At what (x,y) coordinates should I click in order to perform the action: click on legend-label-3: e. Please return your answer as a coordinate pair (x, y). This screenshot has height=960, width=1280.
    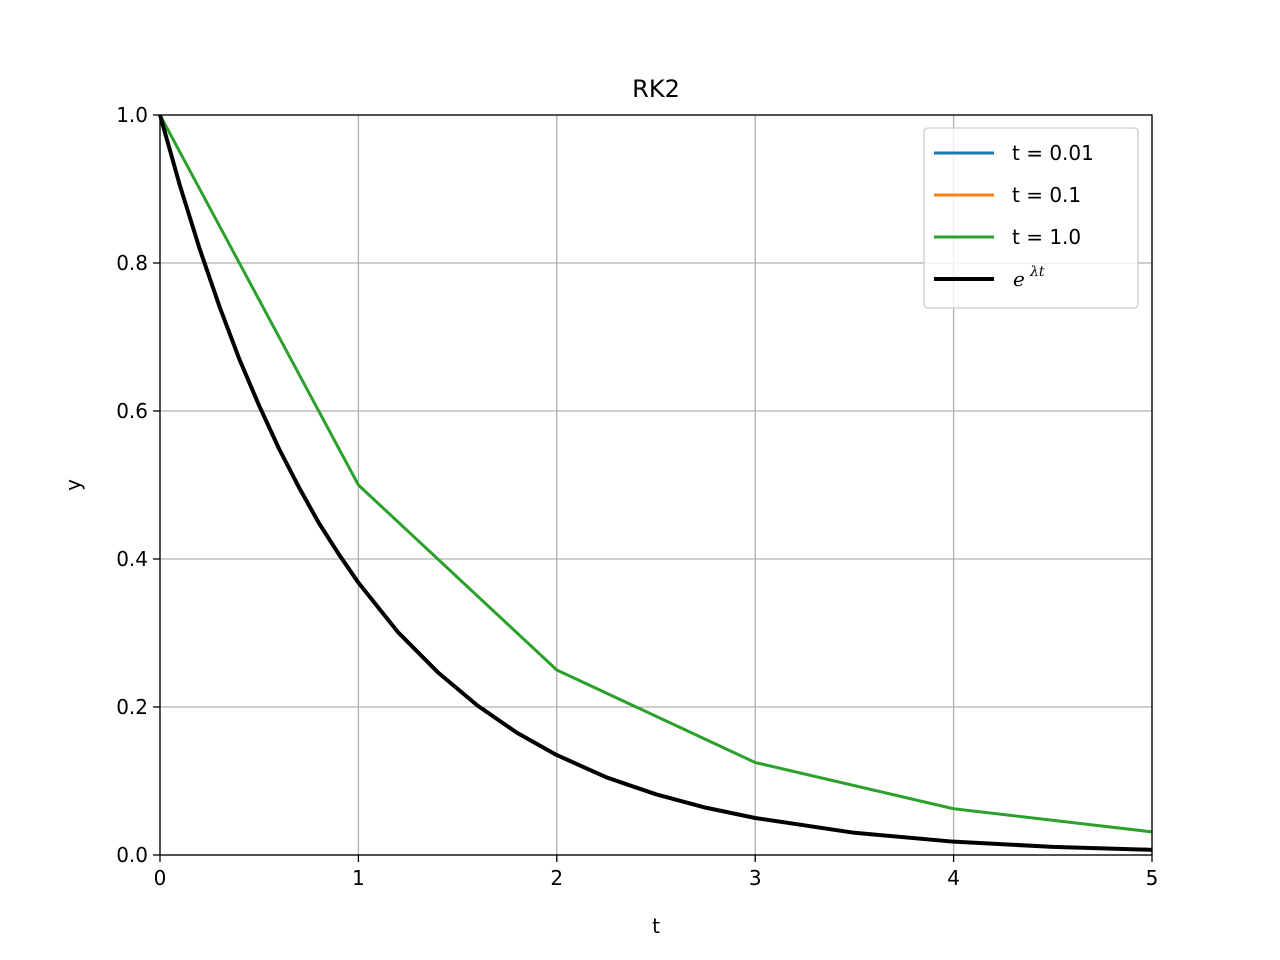
    Looking at the image, I should click on (1019, 279).